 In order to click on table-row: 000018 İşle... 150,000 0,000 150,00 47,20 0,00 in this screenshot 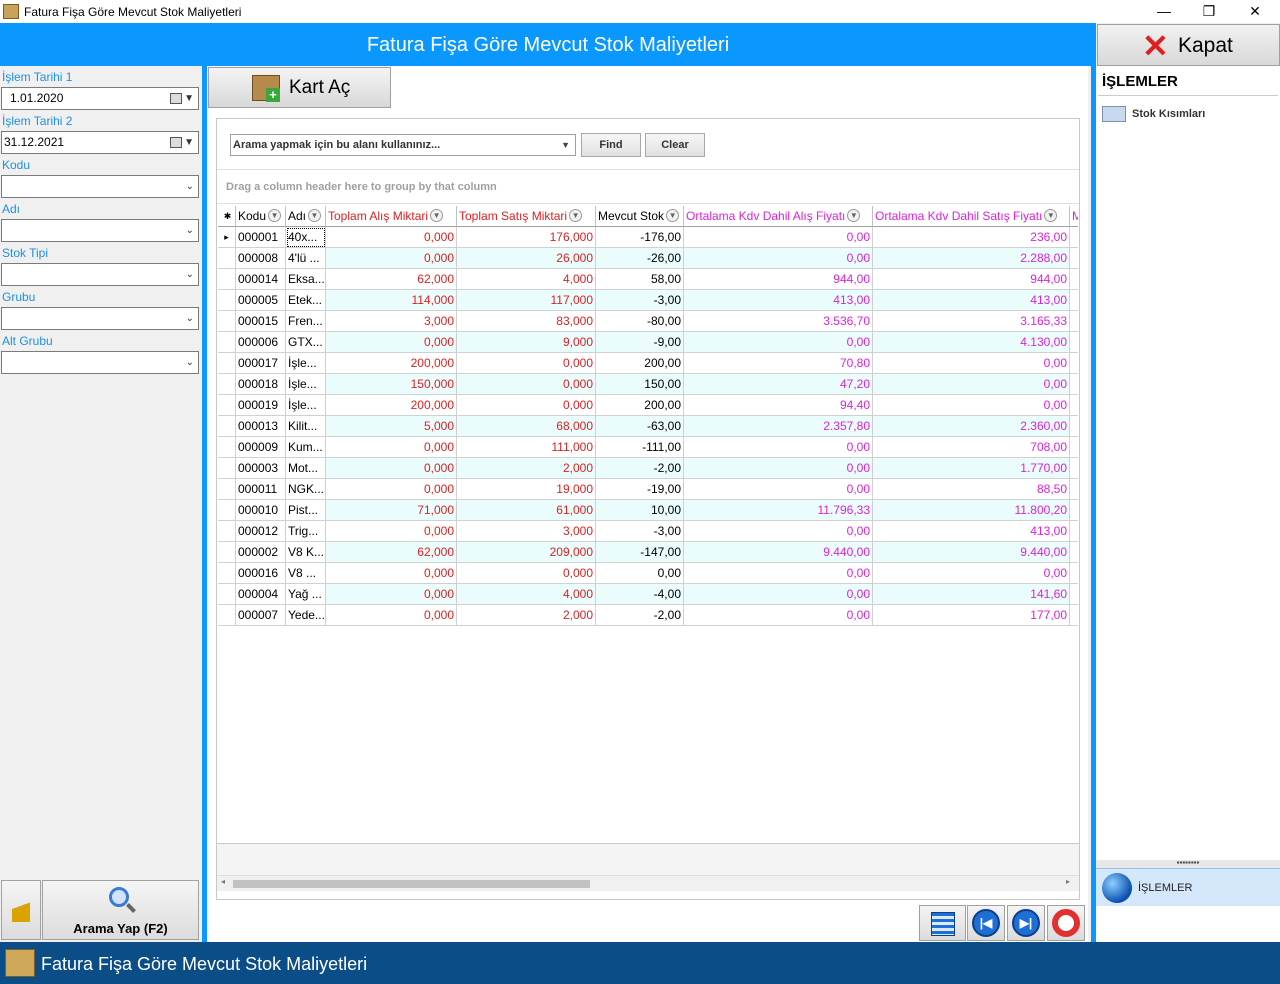, I will do `click(648, 384)`.